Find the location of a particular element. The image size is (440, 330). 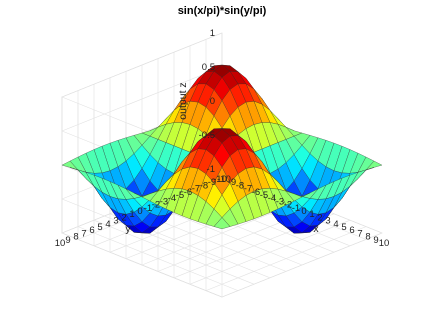

y-tick-label: -1 is located at coordinates (148, 208).